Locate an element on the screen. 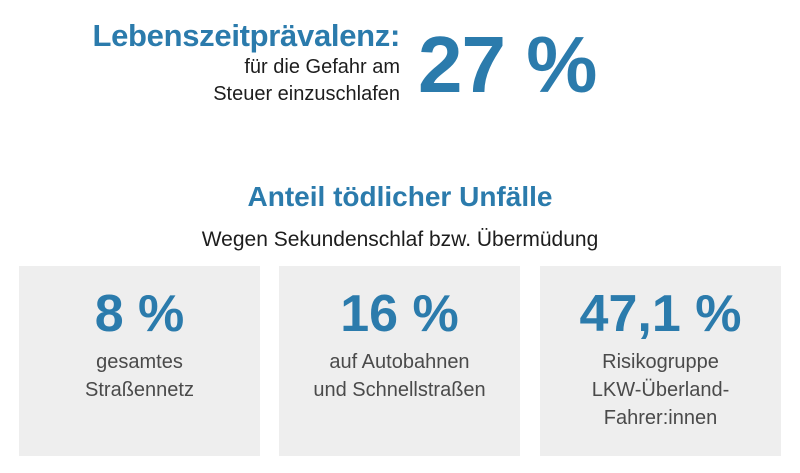 Image resolution: width=800 pixels, height=473 pixels. stat-card-description: gesamtes Straßennetz is located at coordinates (139, 376).